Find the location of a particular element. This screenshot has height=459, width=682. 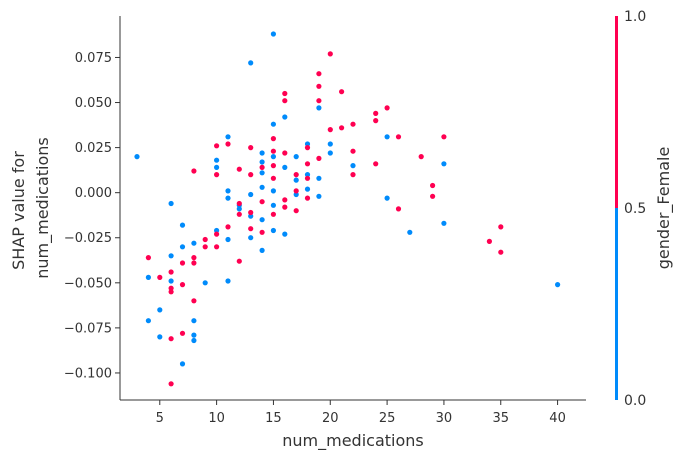

colorbar-label: gender_Female is located at coordinates (664, 208).